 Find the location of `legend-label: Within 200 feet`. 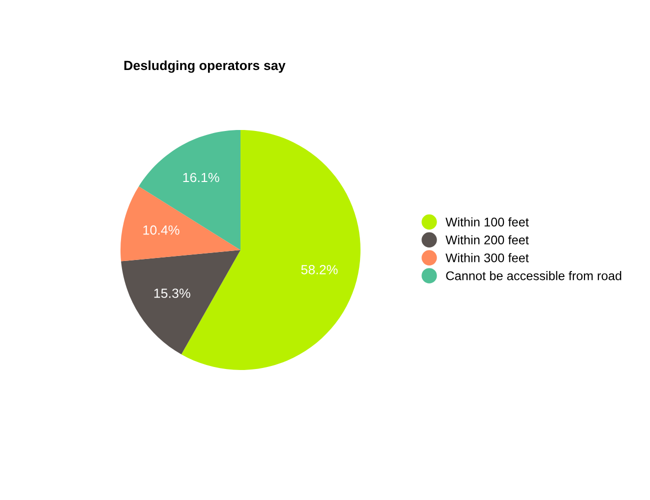

legend-label: Within 200 feet is located at coordinates (487, 239).